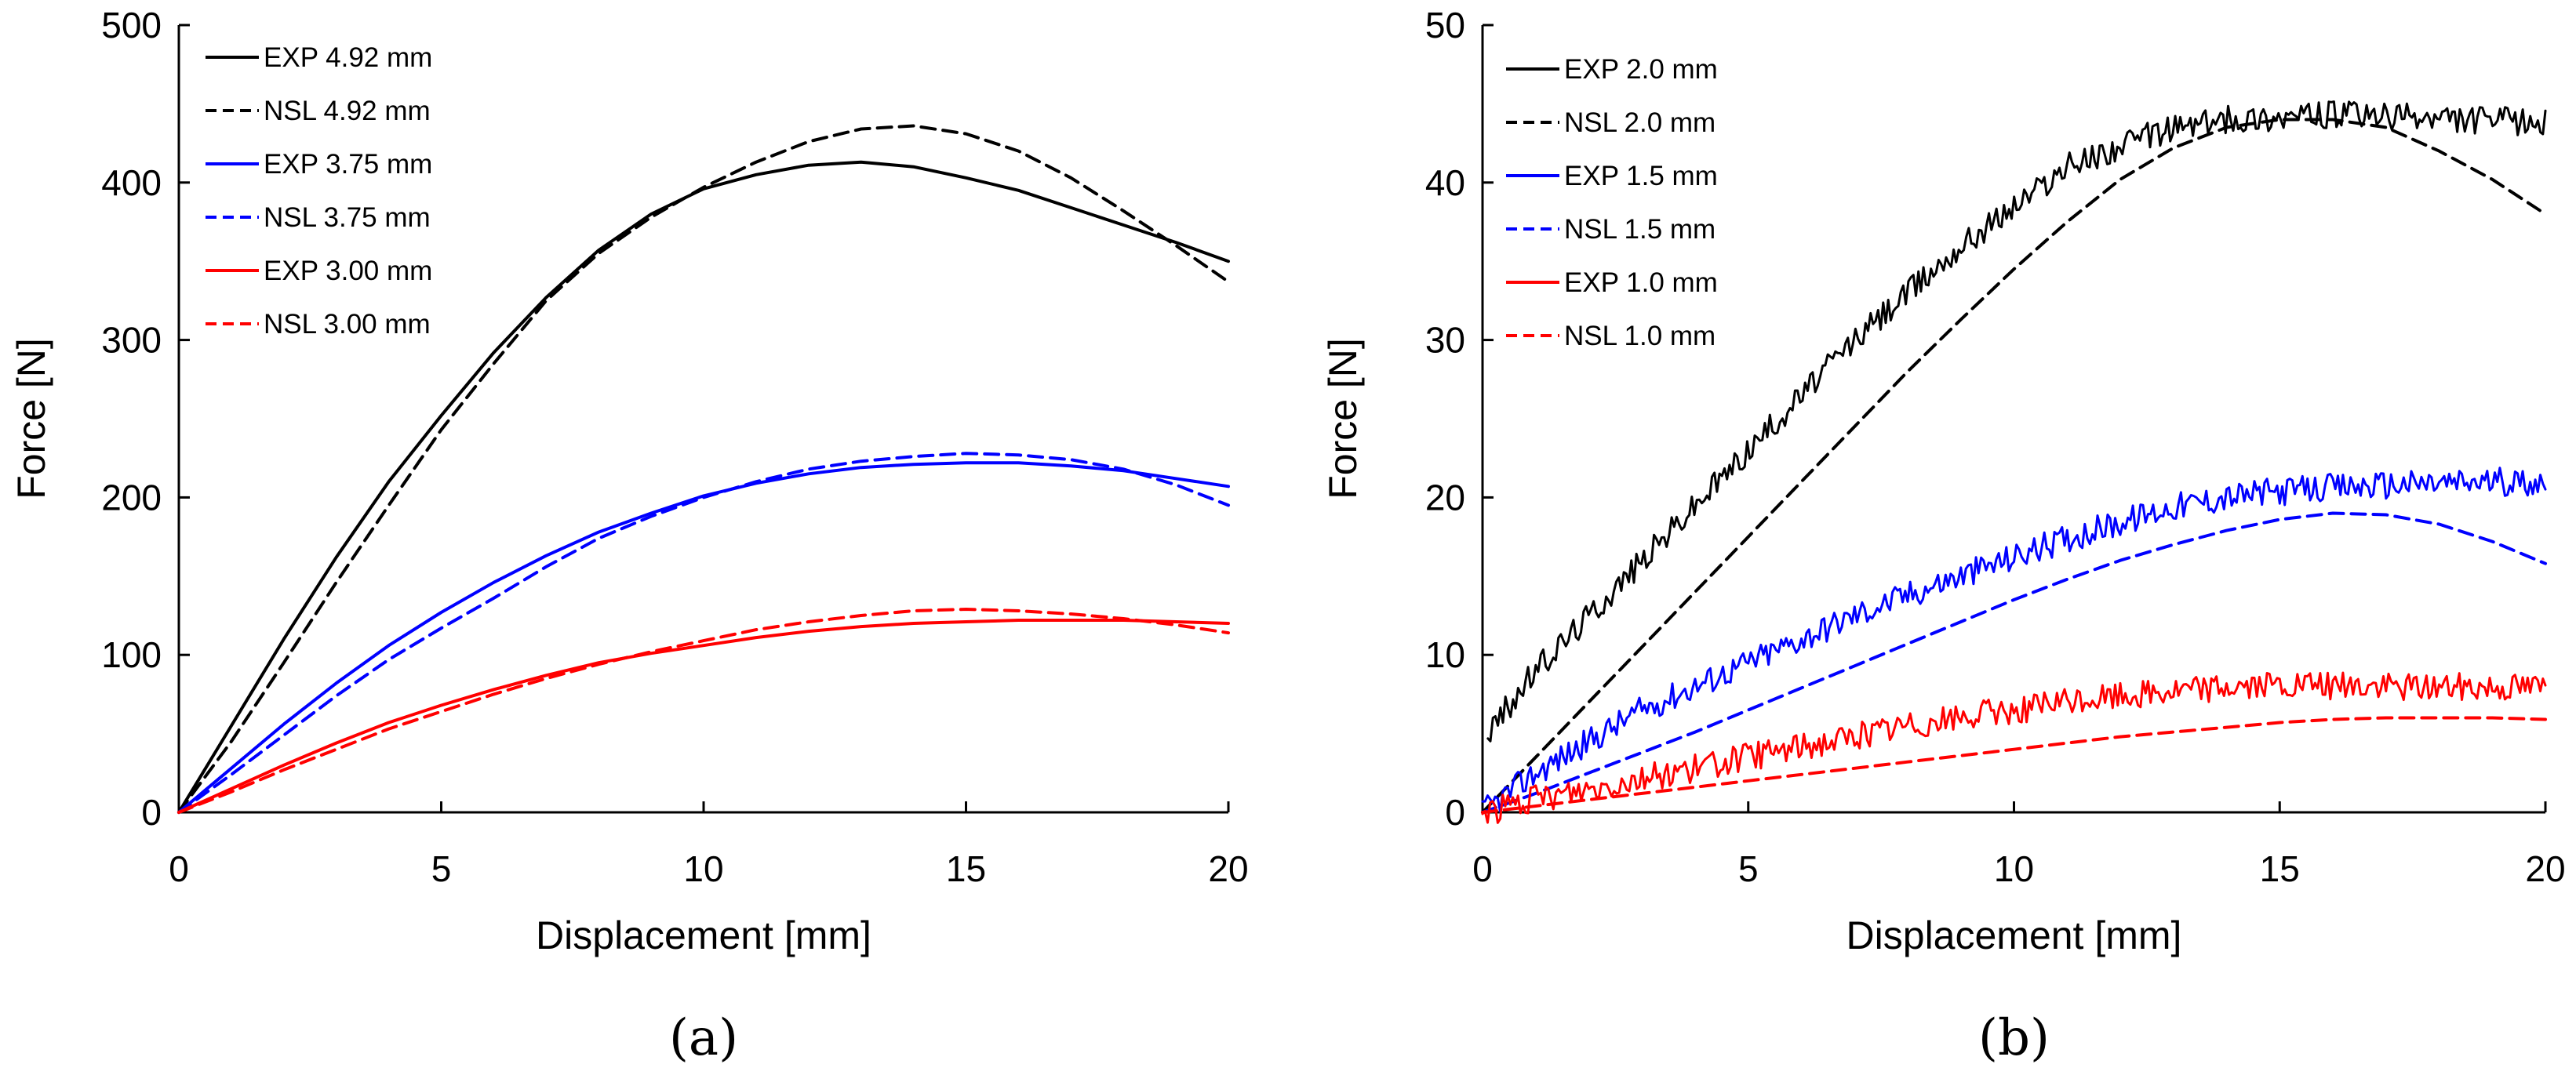 Image resolution: width=2576 pixels, height=1075 pixels. Describe the element at coordinates (2014, 1038) in the screenshot. I see `panel-label: (b)` at that location.